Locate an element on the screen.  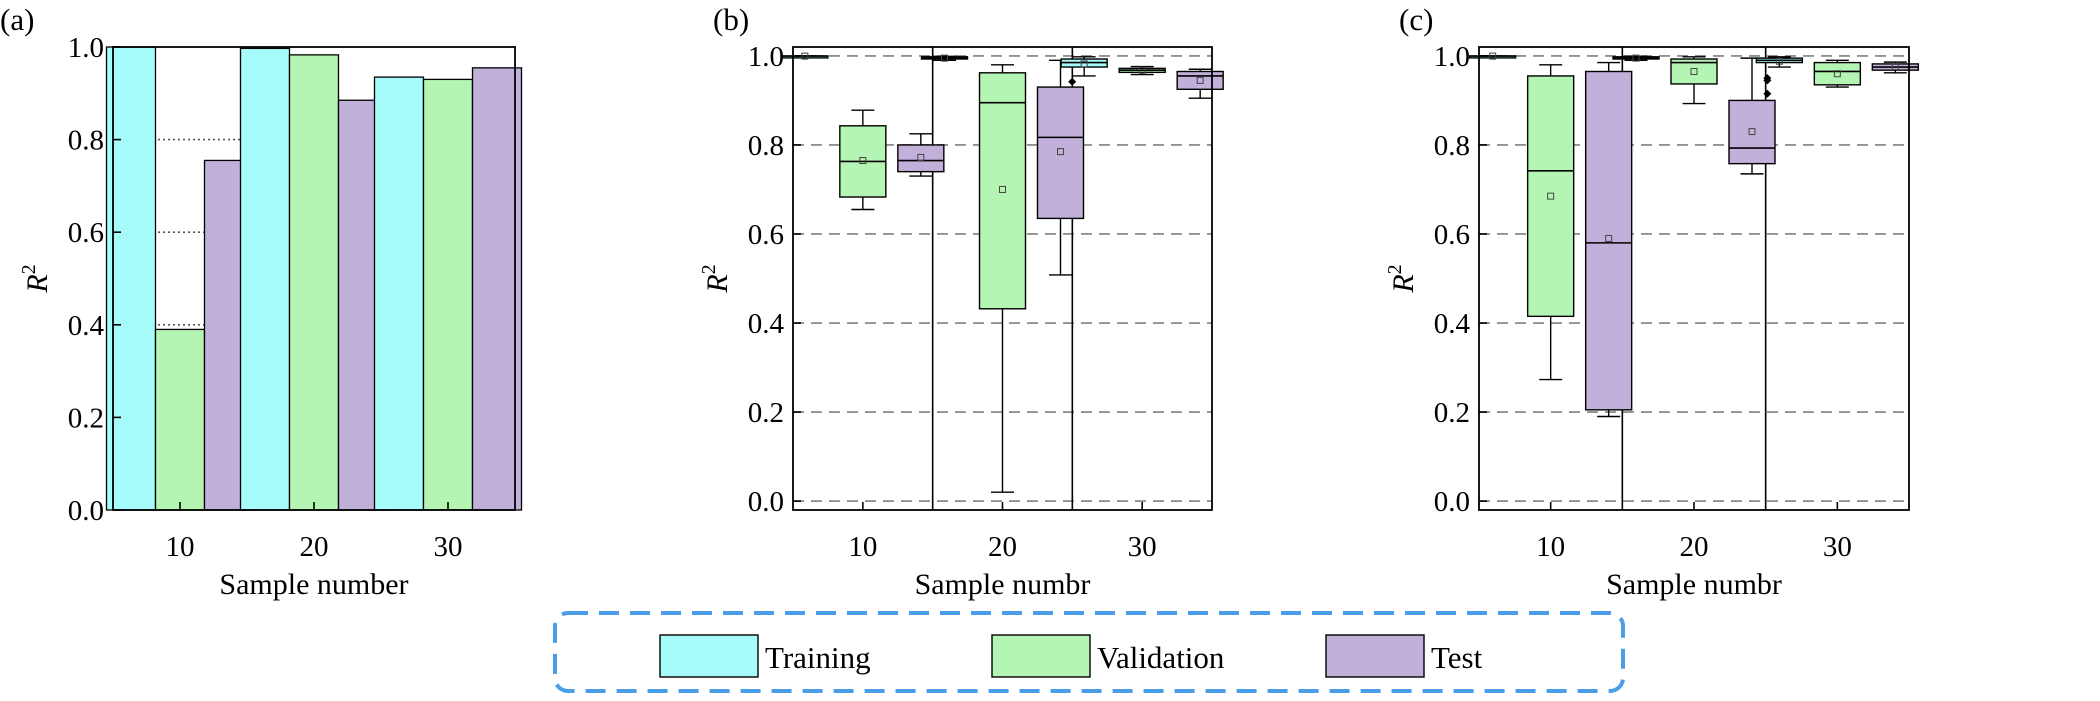
panel-label: (b) is located at coordinates (731, 19).